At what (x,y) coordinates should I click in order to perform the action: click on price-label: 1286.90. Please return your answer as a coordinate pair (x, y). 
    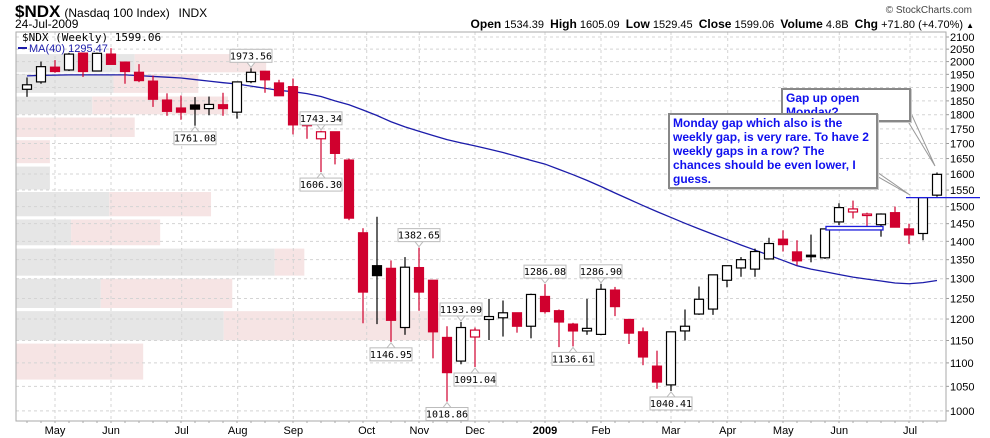
    Looking at the image, I should click on (601, 274).